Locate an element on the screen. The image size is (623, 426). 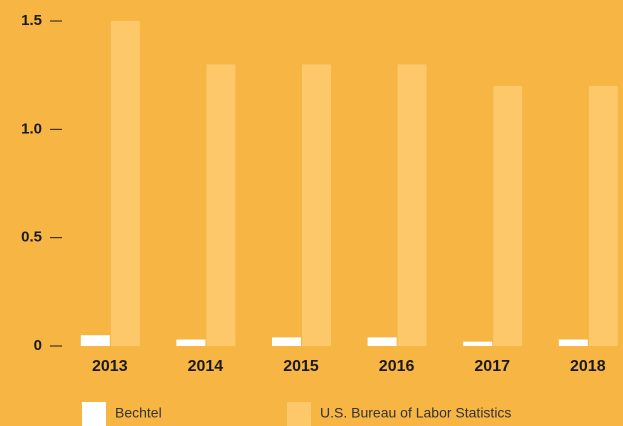
y-tick-label: 1.0 is located at coordinates (31, 128).